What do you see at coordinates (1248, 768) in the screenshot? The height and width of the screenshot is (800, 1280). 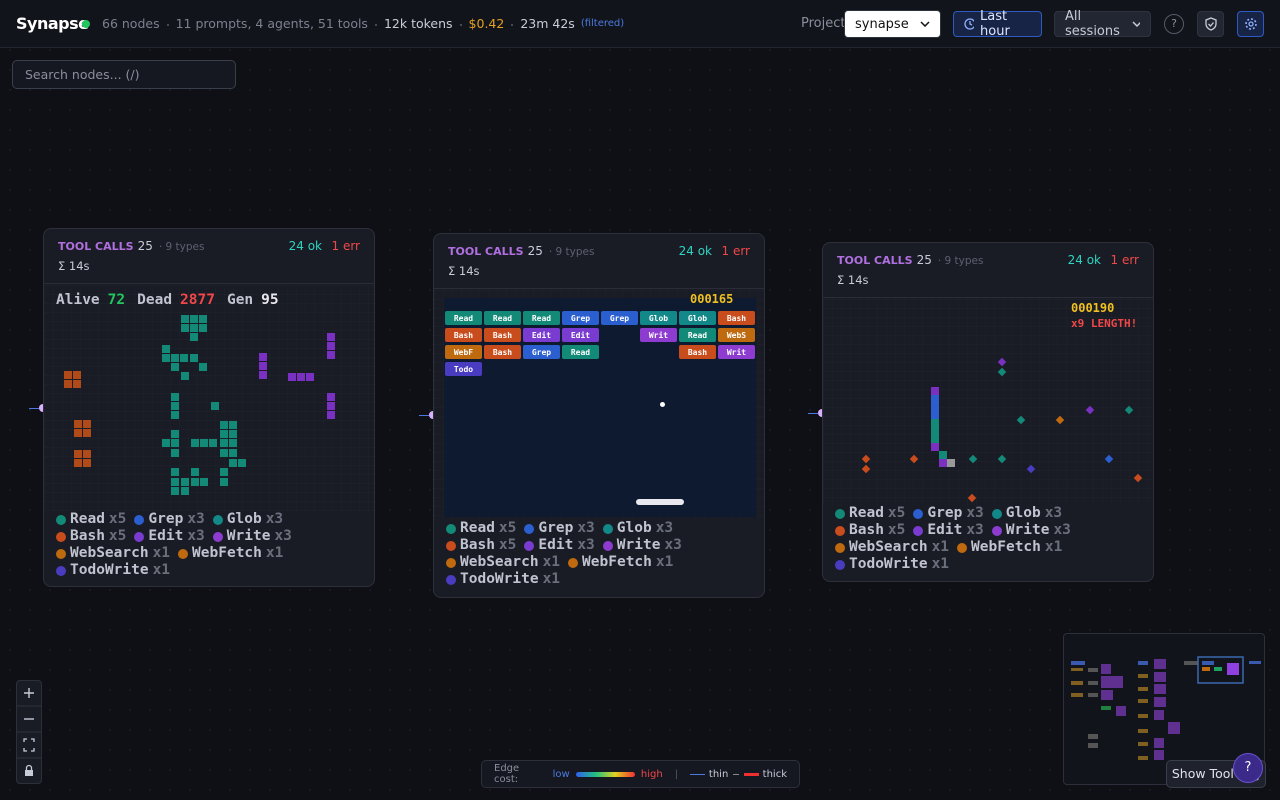 I see `help-fab: ?` at bounding box center [1248, 768].